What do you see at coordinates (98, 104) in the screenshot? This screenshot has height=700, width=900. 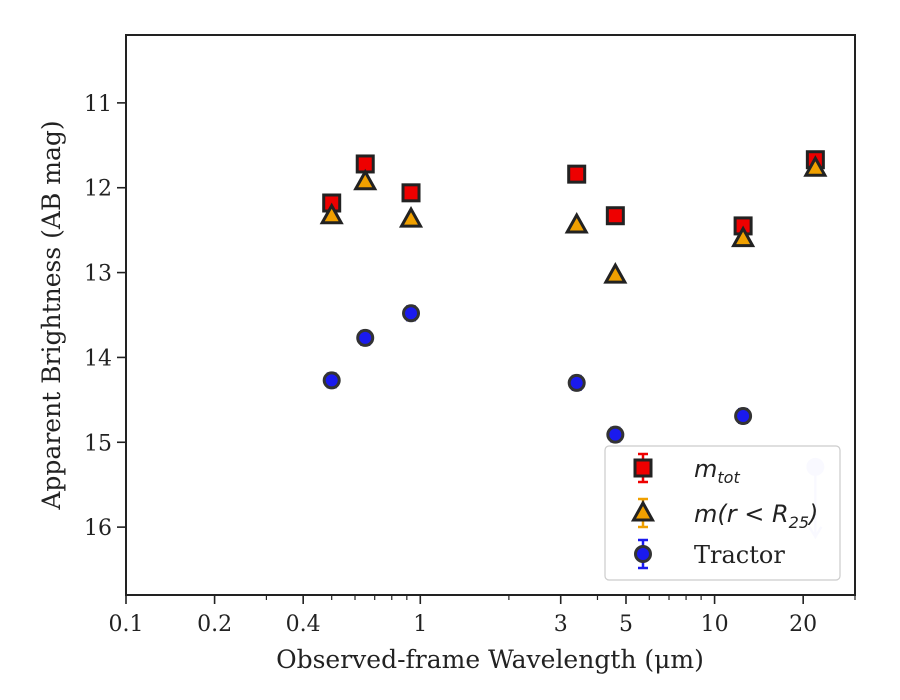 I see `y-tick-label: 11` at bounding box center [98, 104].